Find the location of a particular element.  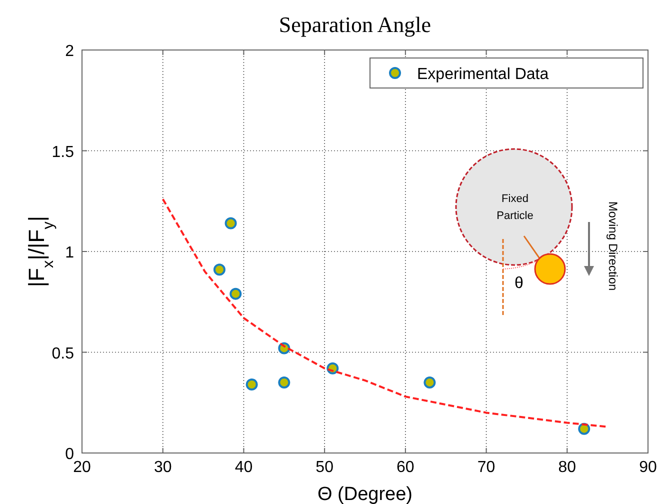

x-tick-label: 80 is located at coordinates (567, 467).